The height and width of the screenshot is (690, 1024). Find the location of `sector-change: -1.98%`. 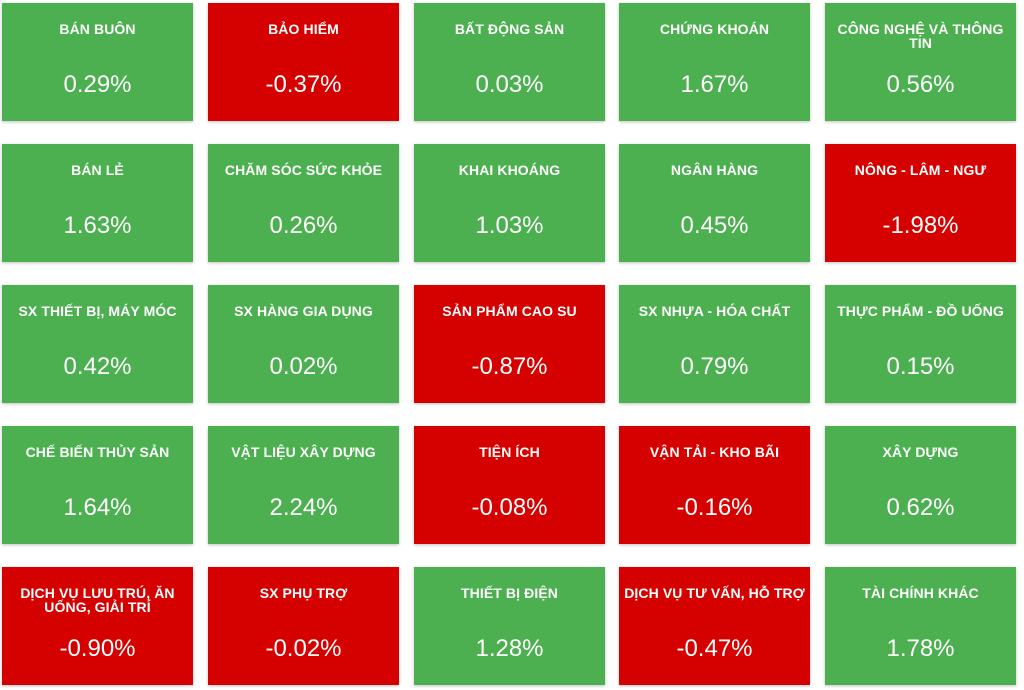

sector-change: -1.98% is located at coordinates (920, 225).